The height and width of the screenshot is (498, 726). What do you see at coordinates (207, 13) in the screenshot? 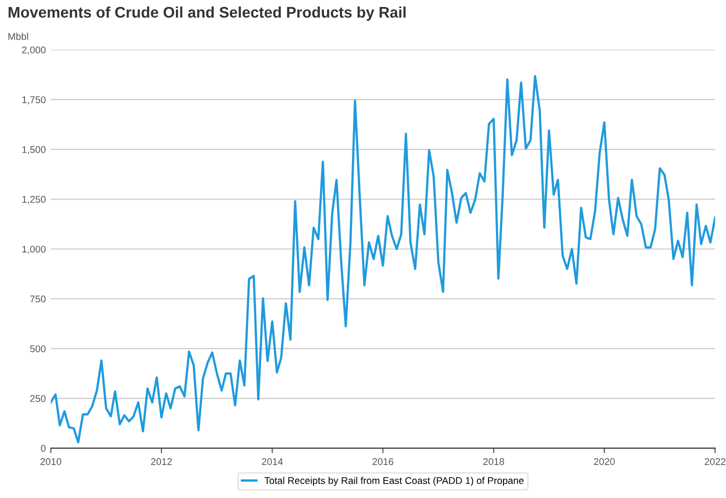
I see `chart-title: Movements of Crude Oil and Selected Products by Rail` at bounding box center [207, 13].